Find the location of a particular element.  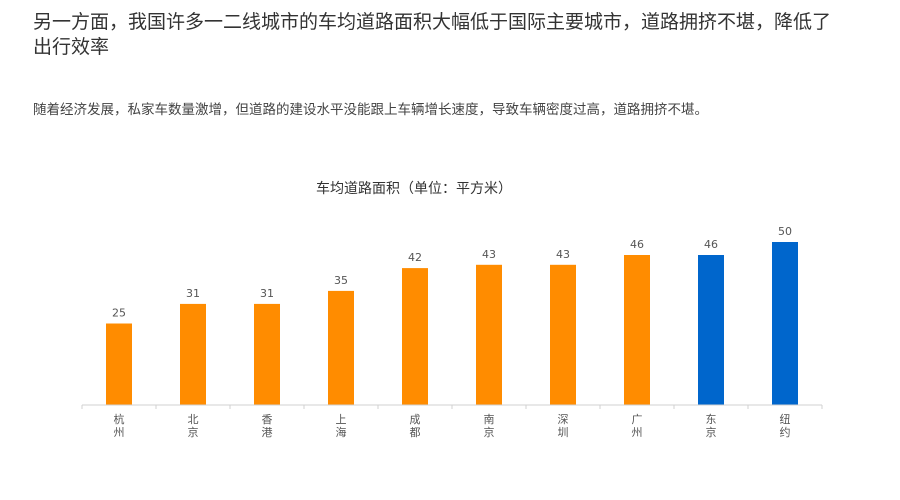

x-tick-label-3: 上海 is located at coordinates (341, 426).